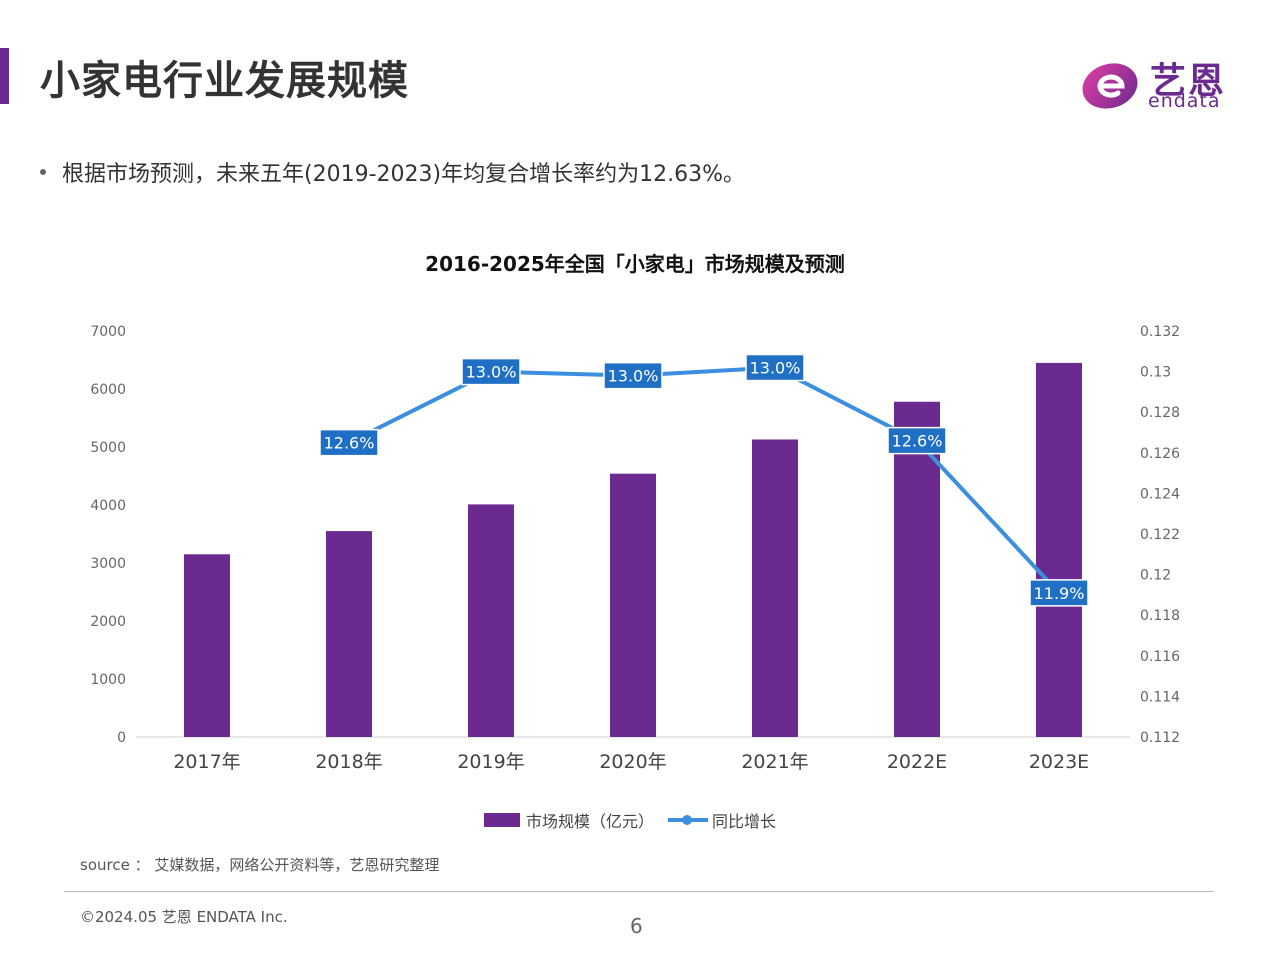 The image size is (1280, 960). What do you see at coordinates (121, 738) in the screenshot?
I see `y-left-tick-label: 0` at bounding box center [121, 738].